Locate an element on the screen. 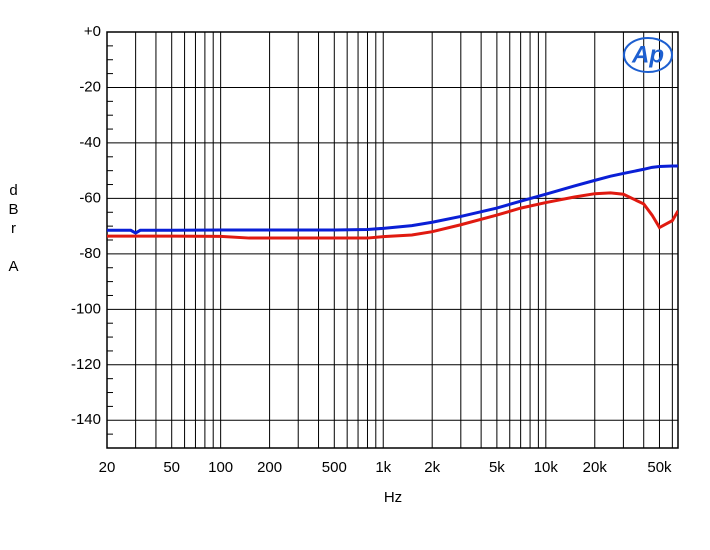 This screenshot has height=550, width=710. logo: Ap is located at coordinates (647, 54).